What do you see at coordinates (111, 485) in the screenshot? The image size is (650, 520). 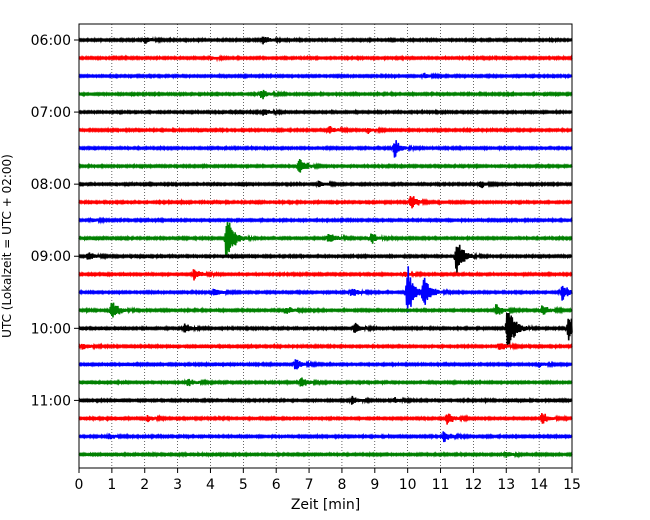 I see `x-tick-label: 1` at bounding box center [111, 485].